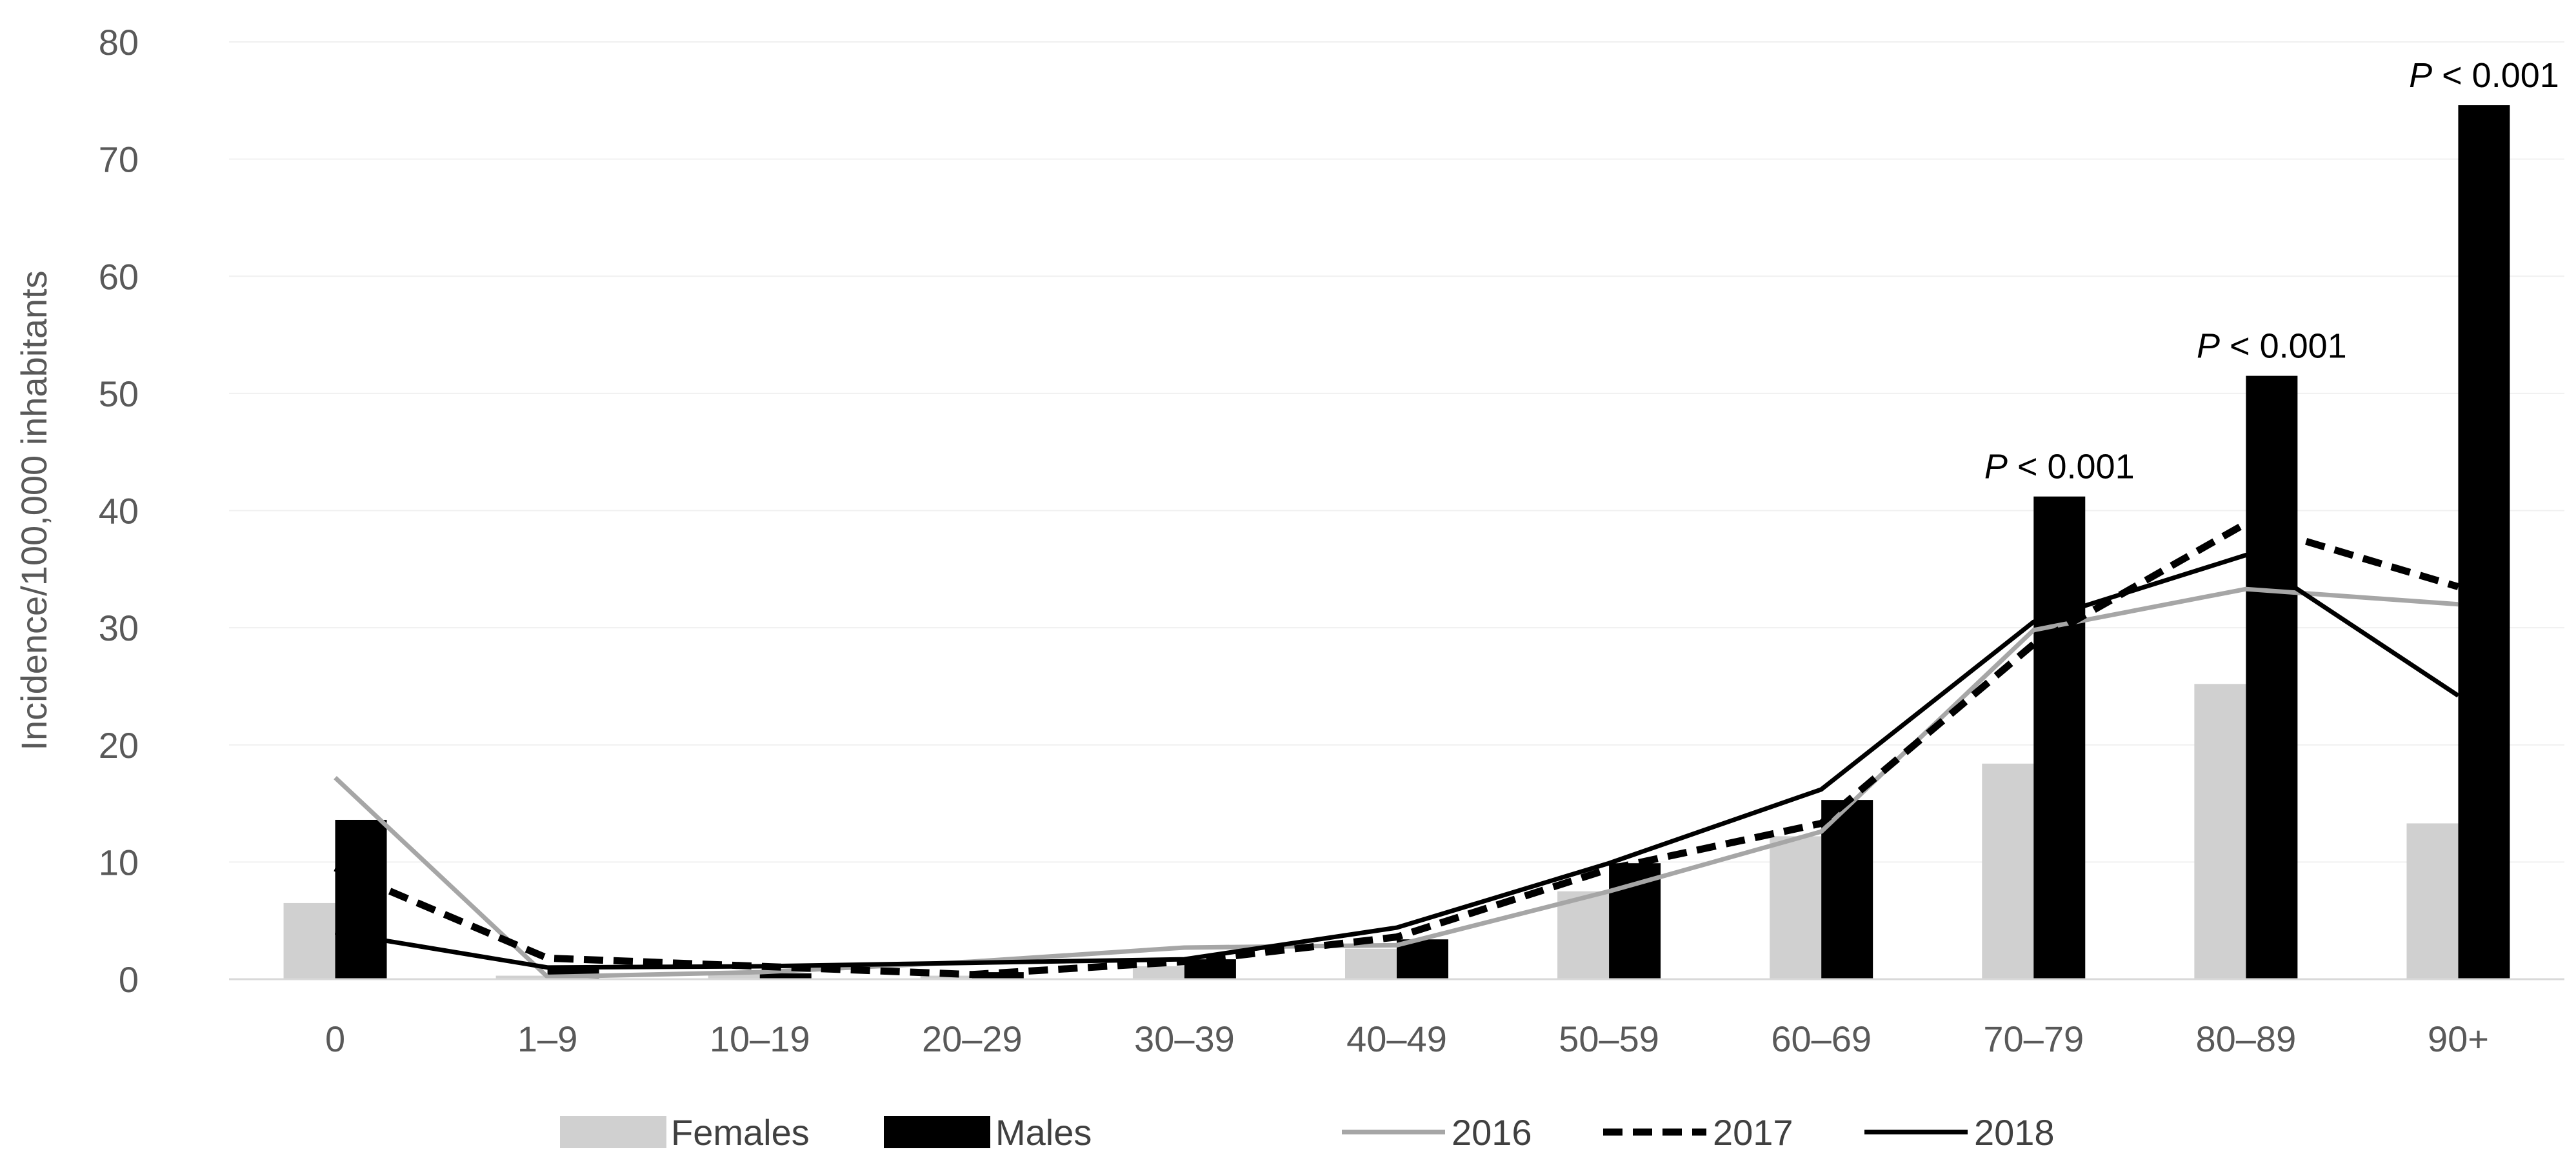 The width and height of the screenshot is (2576, 1174). I want to click on y-tick-label: 40, so click(119, 512).